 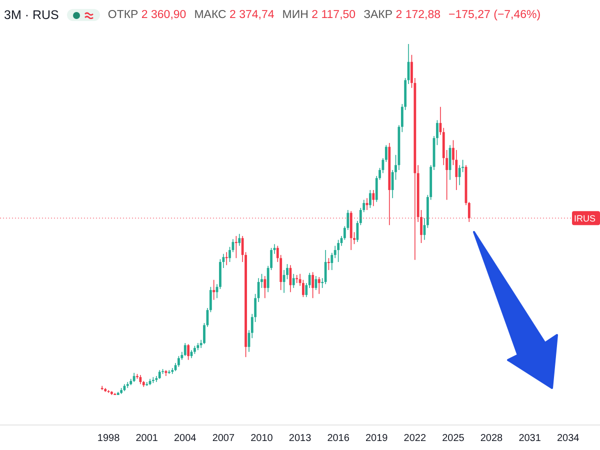 I want to click on x-tick-label: 2010, so click(x=262, y=438).